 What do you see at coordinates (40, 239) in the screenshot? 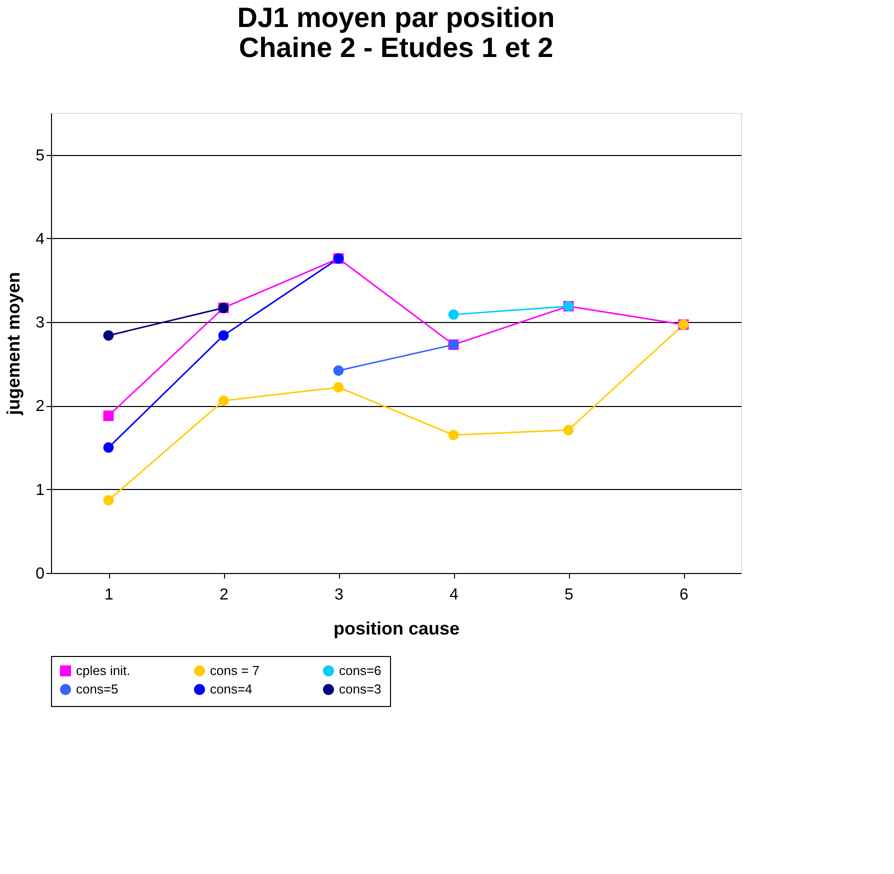
I see `y-tick-label: 4` at bounding box center [40, 239].